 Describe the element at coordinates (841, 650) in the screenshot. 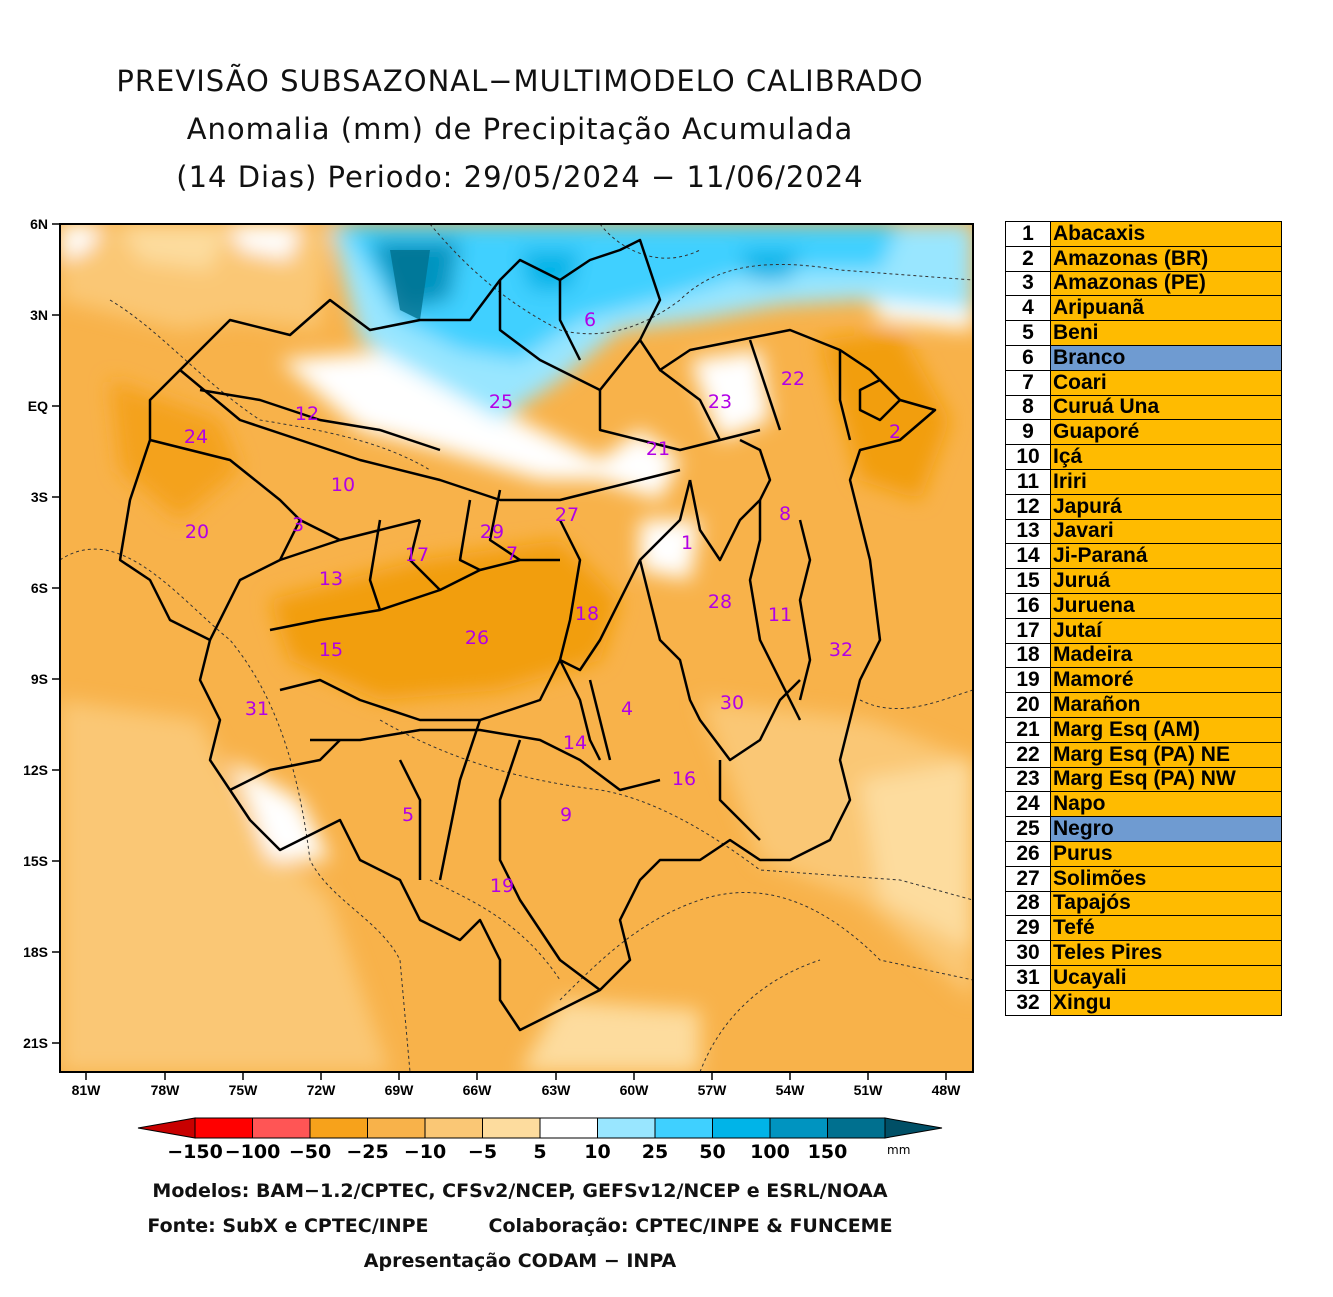

I see `basin-label-32: 32` at that location.